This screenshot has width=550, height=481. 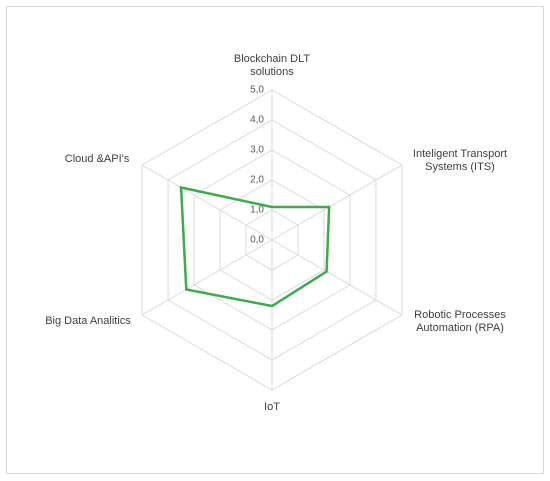 What do you see at coordinates (460, 160) in the screenshot?
I see `category-label: Inteligent Transport Systems (ITS)` at bounding box center [460, 160].